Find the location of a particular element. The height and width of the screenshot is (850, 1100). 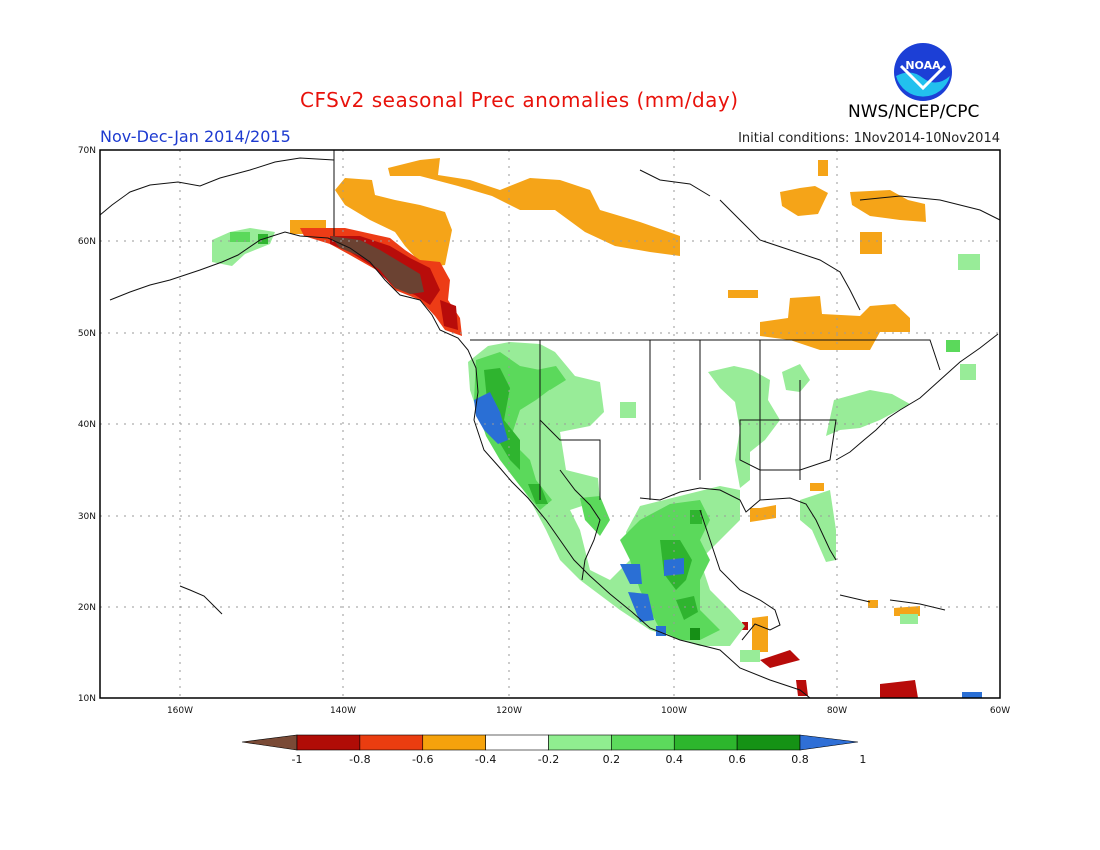

latitude-labels: 70N 60N 50N 40N 30N 20N 10N is located at coordinates (87, 425).